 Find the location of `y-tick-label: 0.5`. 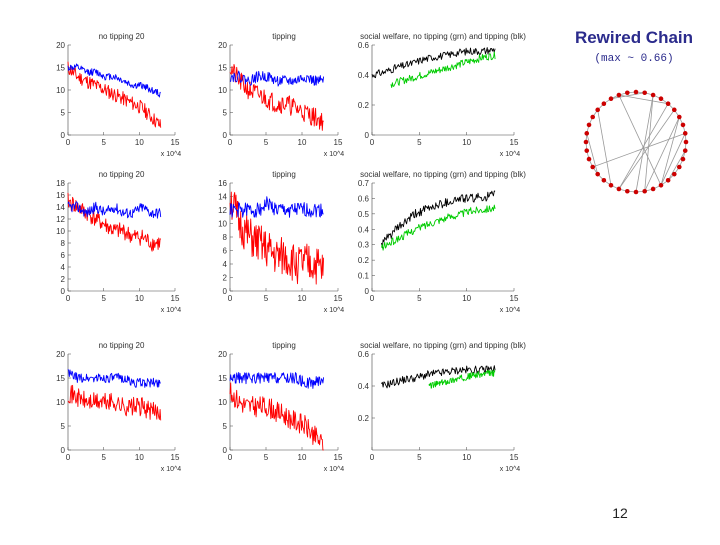

y-tick-label: 0.5 is located at coordinates (364, 214).